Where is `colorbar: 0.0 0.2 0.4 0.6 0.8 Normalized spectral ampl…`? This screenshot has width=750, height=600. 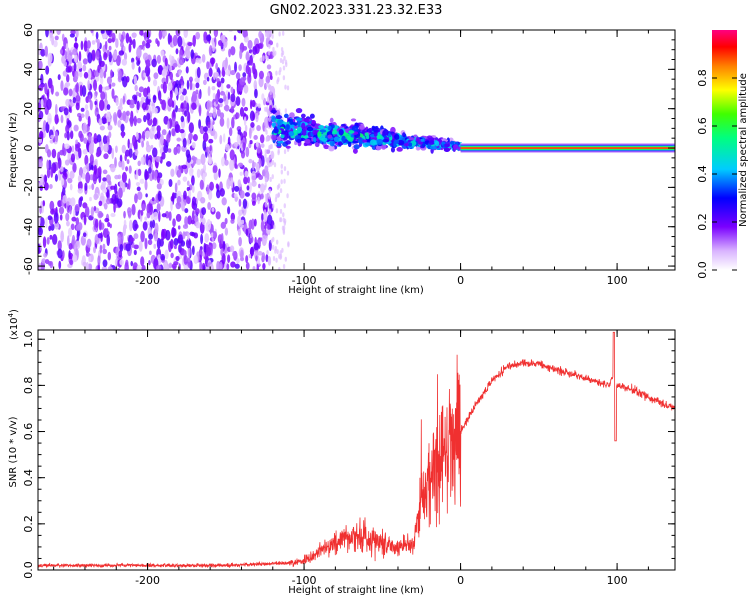
colorbar: 0.0 0.2 0.4 0.6 0.8 Normalized spectral ampl… is located at coordinates (722, 154).